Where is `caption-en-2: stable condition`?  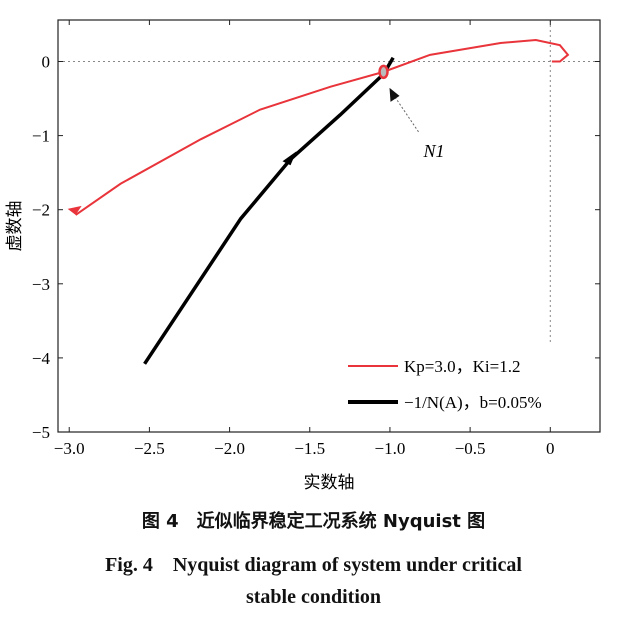 caption-en-2: stable condition is located at coordinates (313, 597).